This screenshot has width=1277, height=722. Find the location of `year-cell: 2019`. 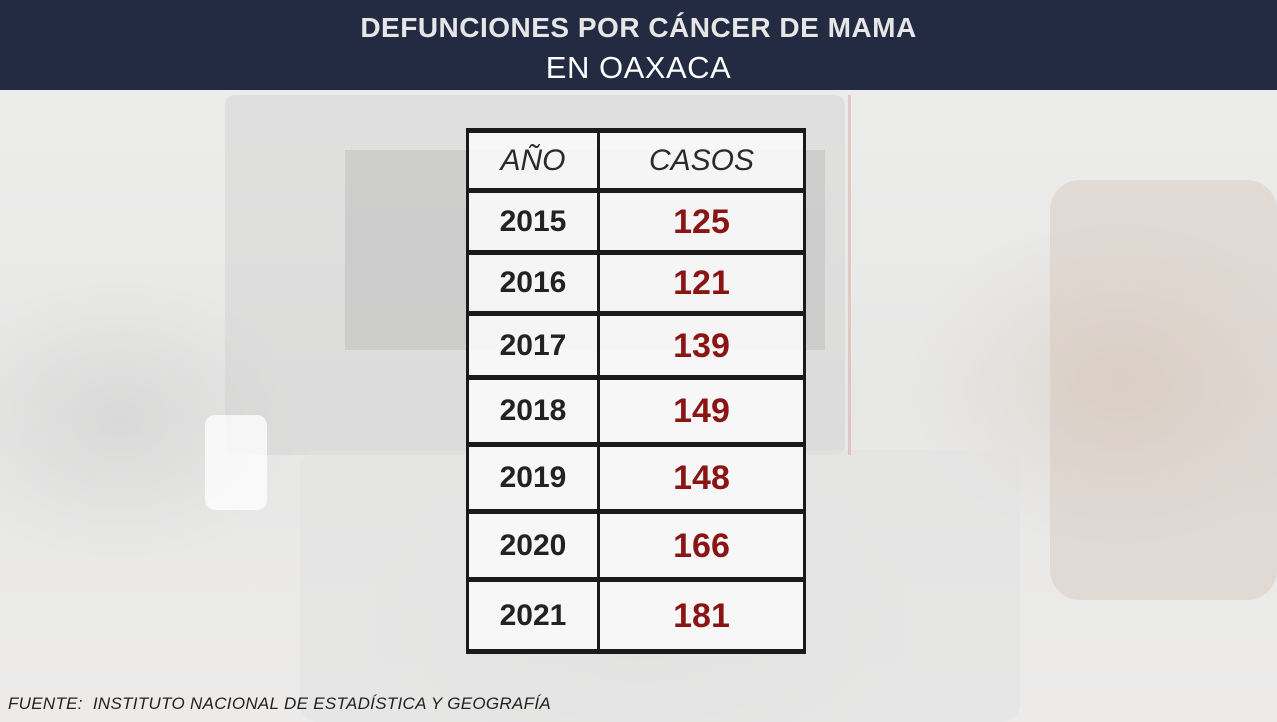

year-cell: 2019 is located at coordinates (533, 477).